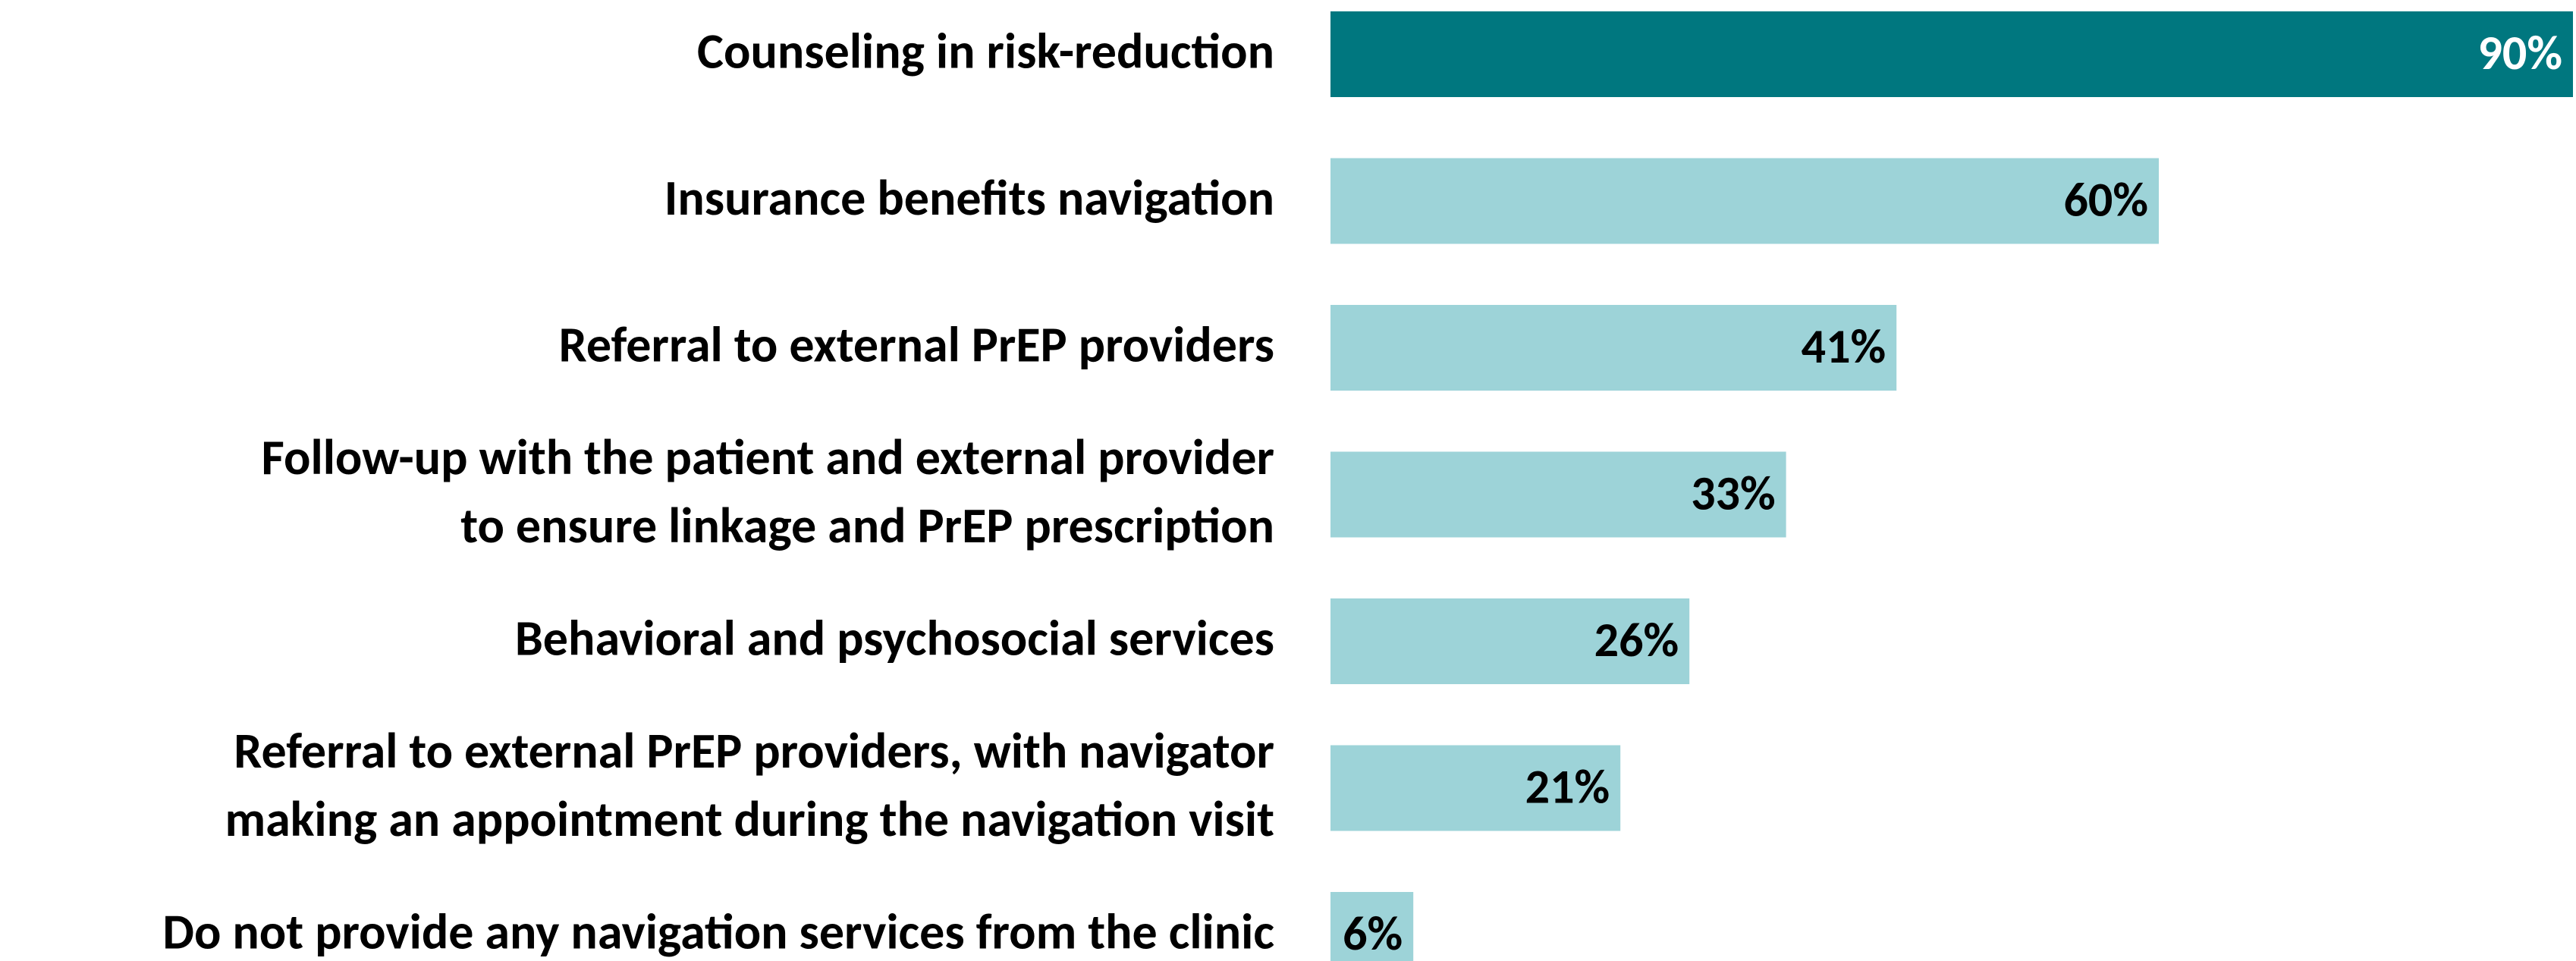 The height and width of the screenshot is (961, 2576). What do you see at coordinates (1567, 787) in the screenshot?
I see `value-label: 21%` at bounding box center [1567, 787].